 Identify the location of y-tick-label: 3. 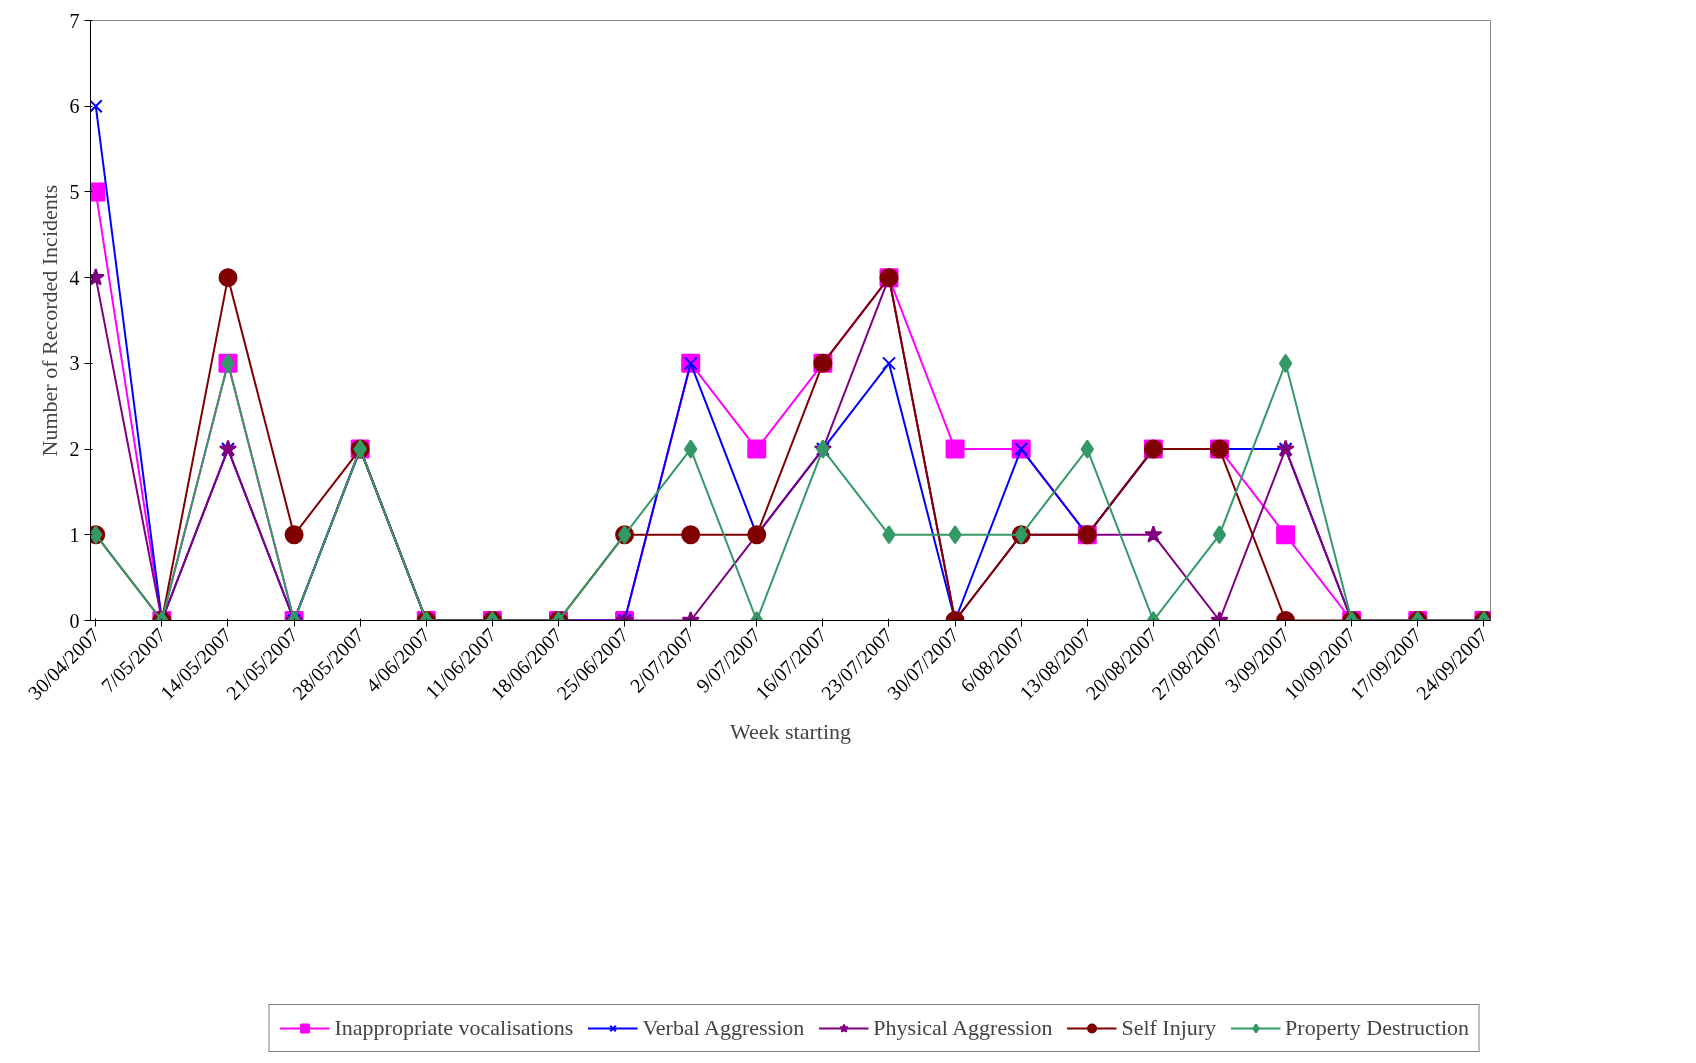
(74, 363).